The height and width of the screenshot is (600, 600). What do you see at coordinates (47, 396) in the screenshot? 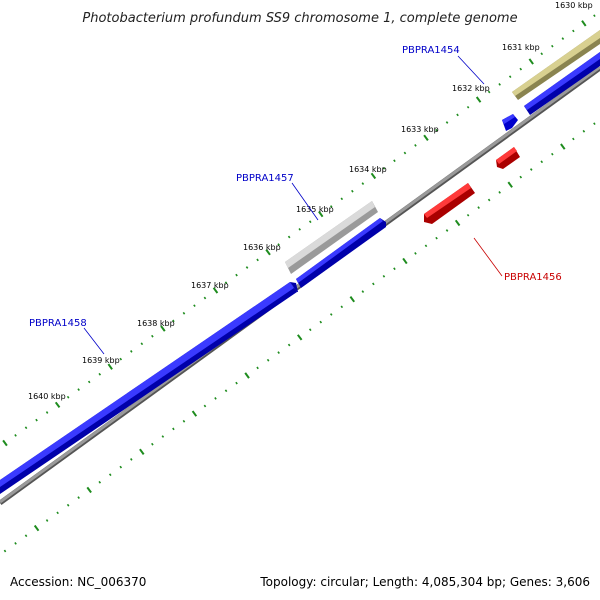
I see `kbp-label: 1640 kbp` at bounding box center [47, 396].